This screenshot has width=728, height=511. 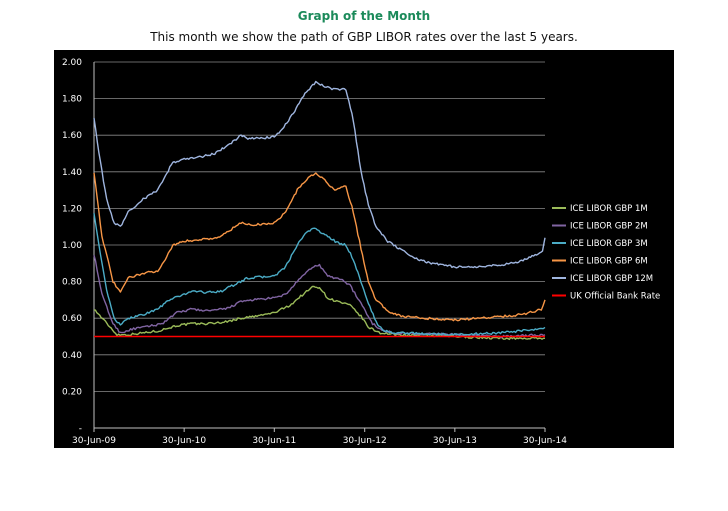 I want to click on y-tick-label: 1.00, so click(x=72, y=246).